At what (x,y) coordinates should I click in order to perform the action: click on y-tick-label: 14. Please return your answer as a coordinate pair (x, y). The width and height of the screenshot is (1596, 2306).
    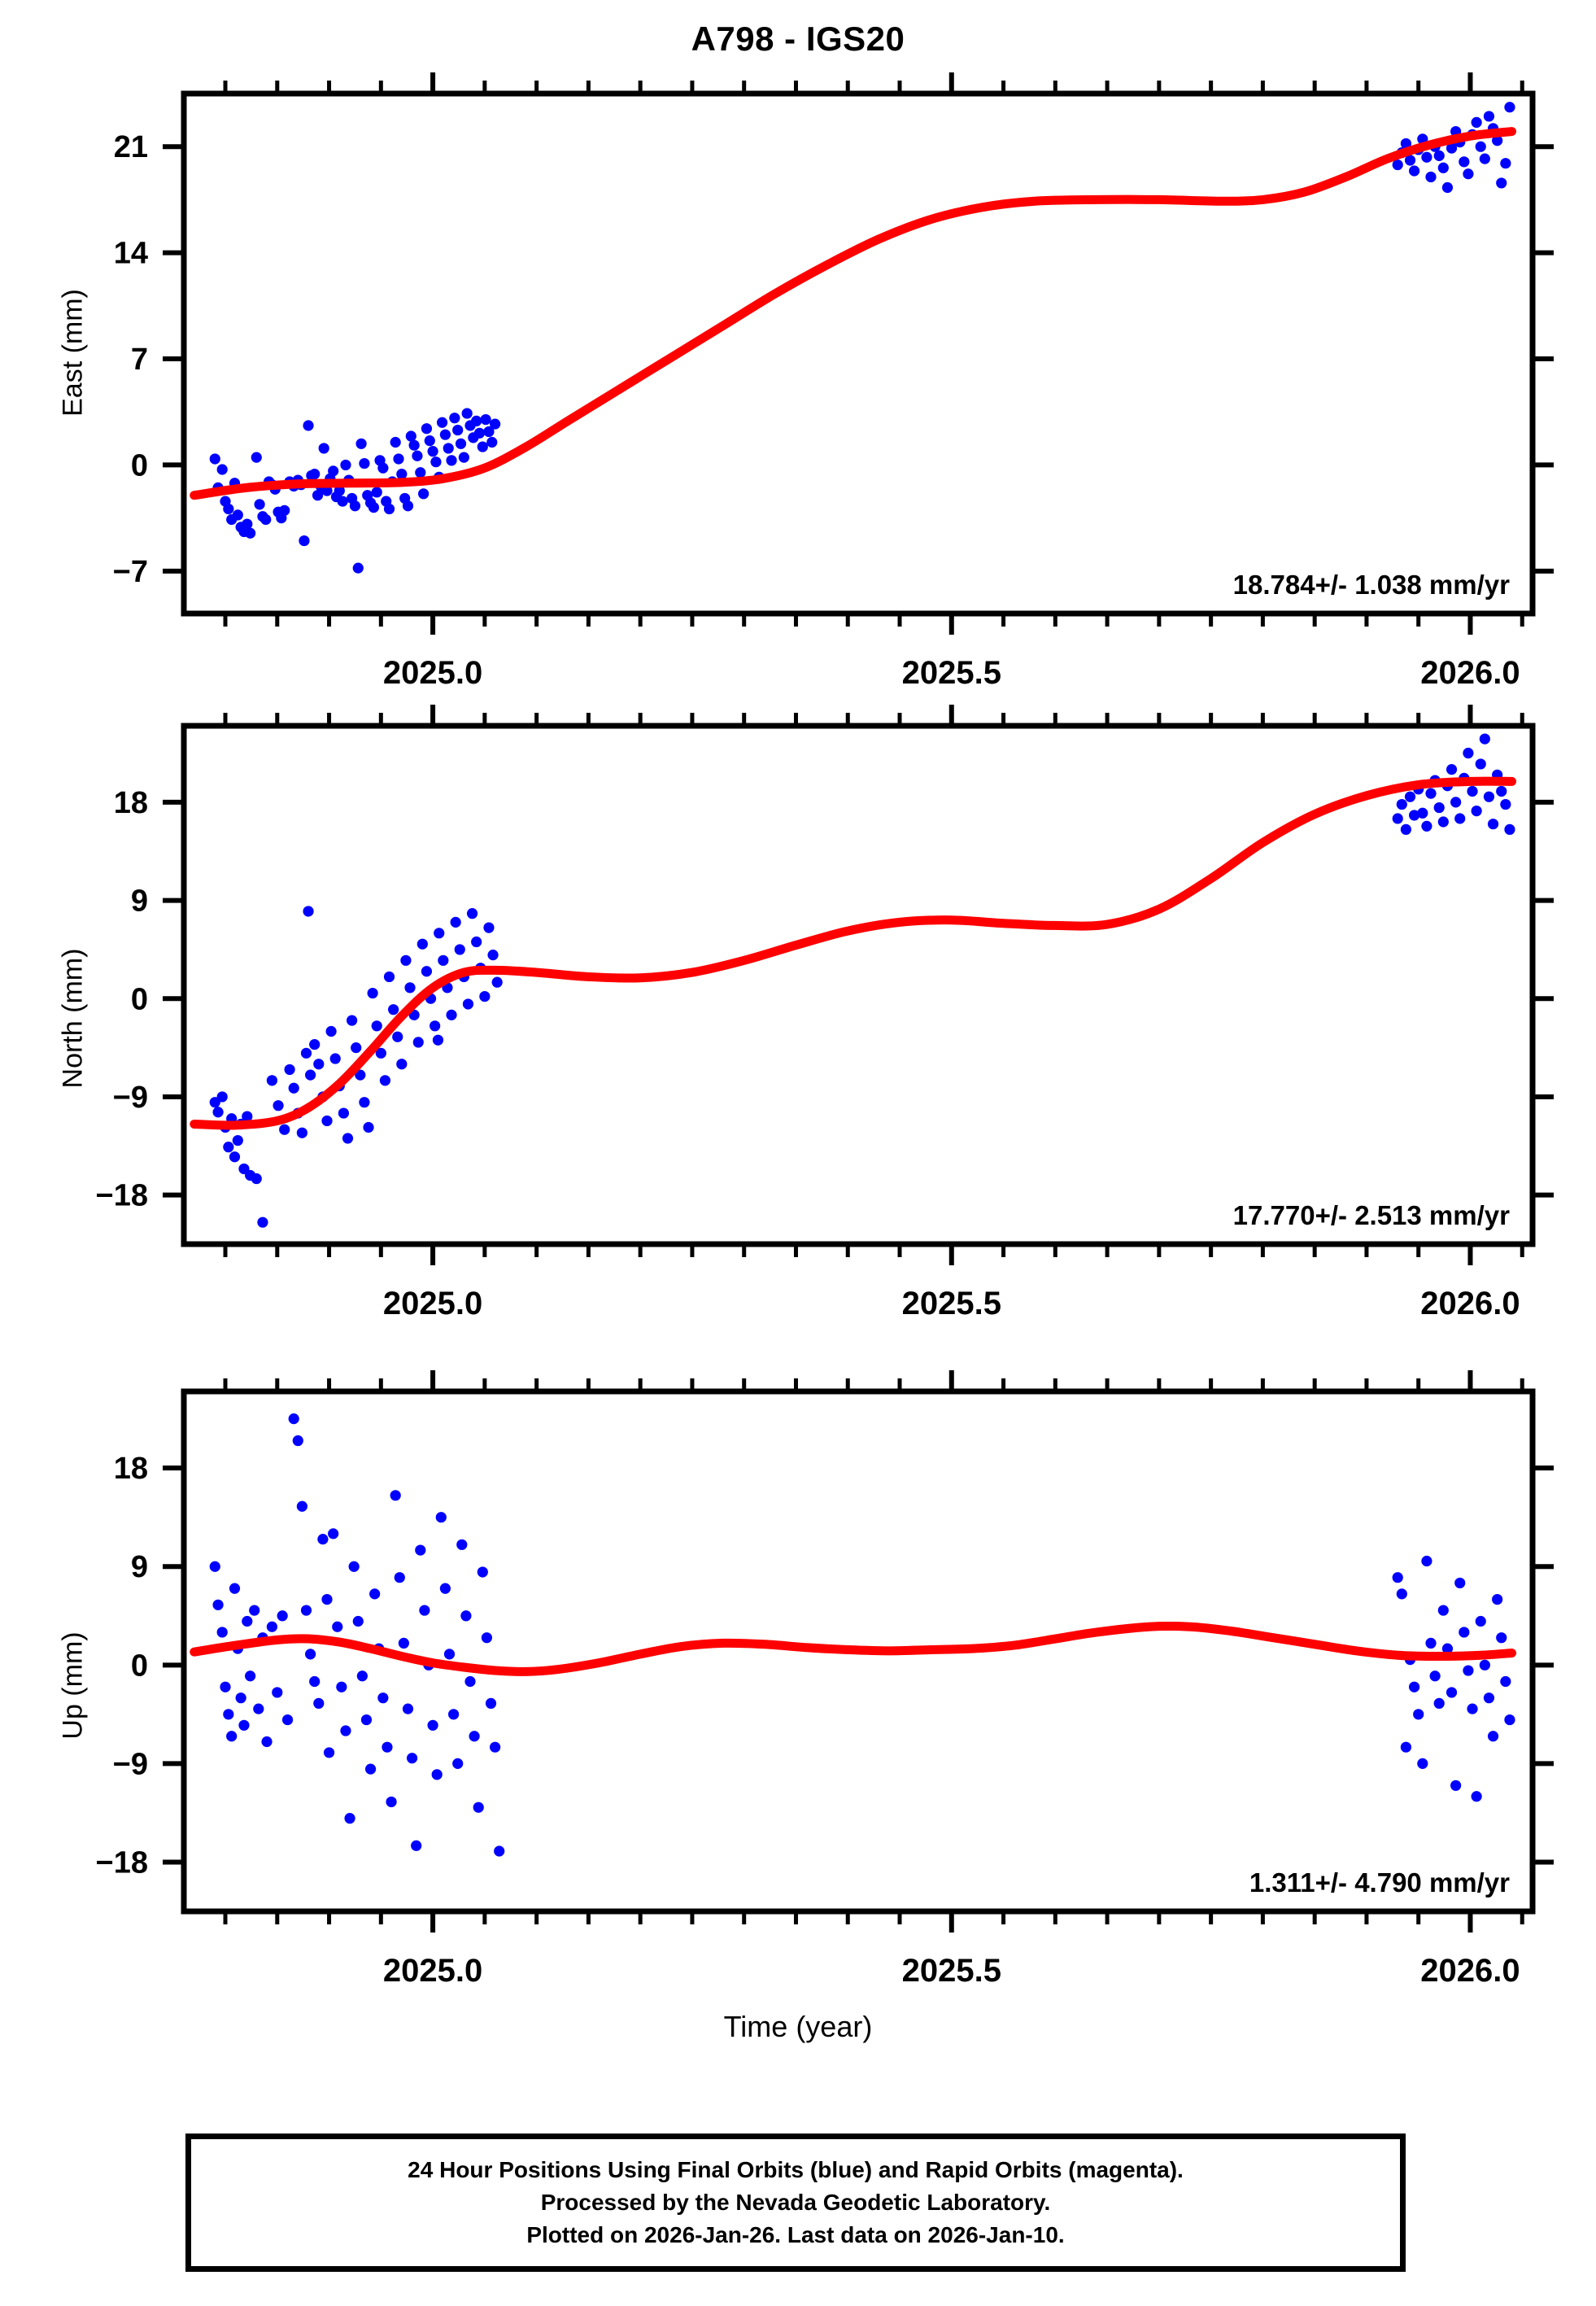
    Looking at the image, I should click on (131, 254).